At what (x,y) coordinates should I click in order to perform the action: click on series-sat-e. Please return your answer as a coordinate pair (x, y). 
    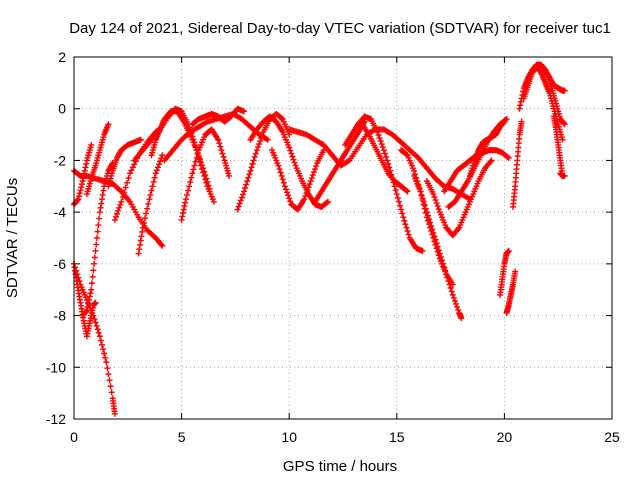
    Looking at the image, I should click on (83, 174).